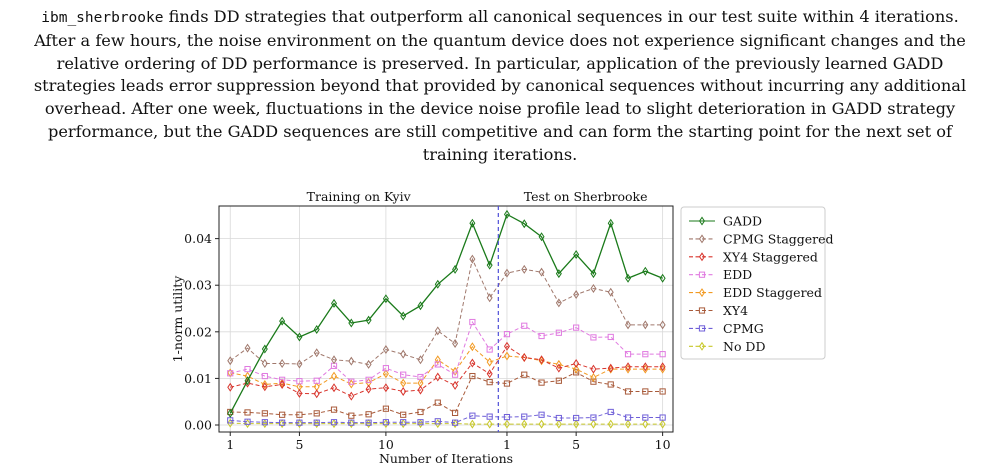 Image resolution: width=1000 pixels, height=470 pixels. What do you see at coordinates (446, 394) in the screenshot?
I see `series-xy4` at bounding box center [446, 394].